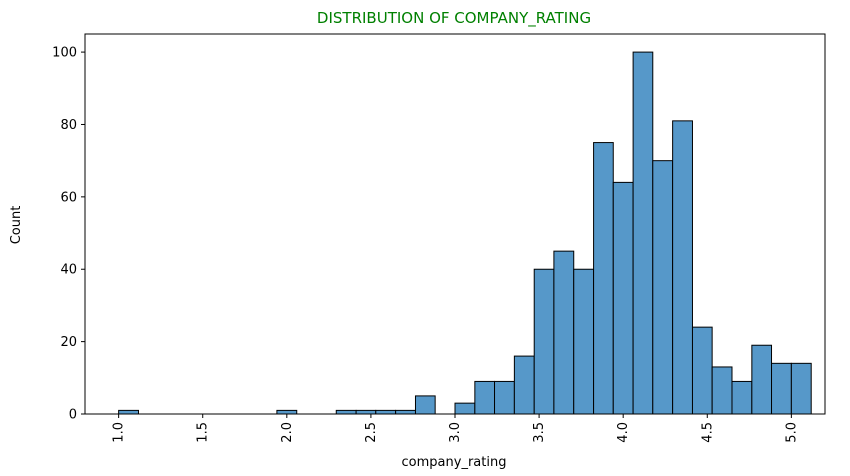 The width and height of the screenshot is (850, 476). I want to click on y-axis-label: Count, so click(16, 225).